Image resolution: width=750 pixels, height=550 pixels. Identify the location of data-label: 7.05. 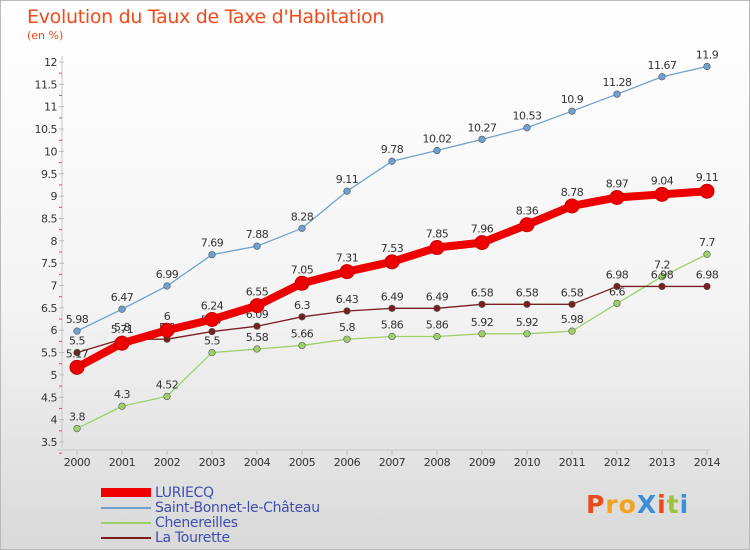
(302, 269).